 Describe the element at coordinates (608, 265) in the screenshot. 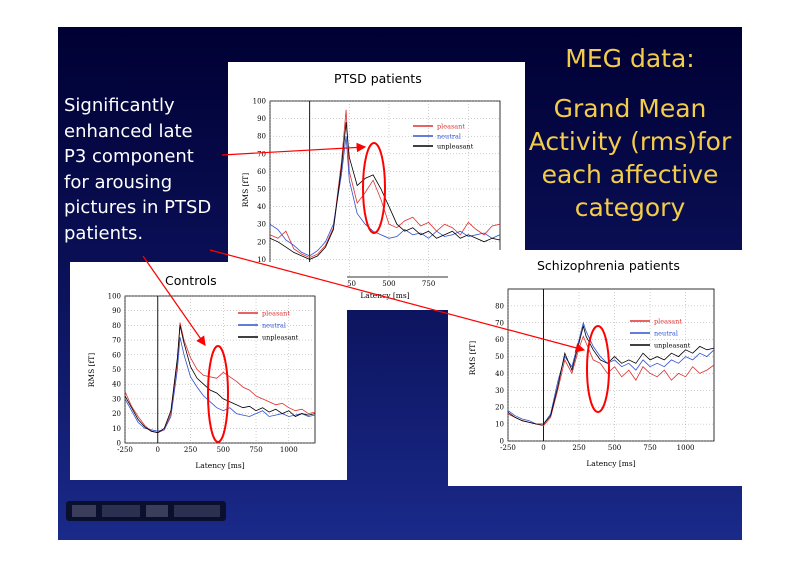

I see `chart-title: Schizophrenia patients` at that location.